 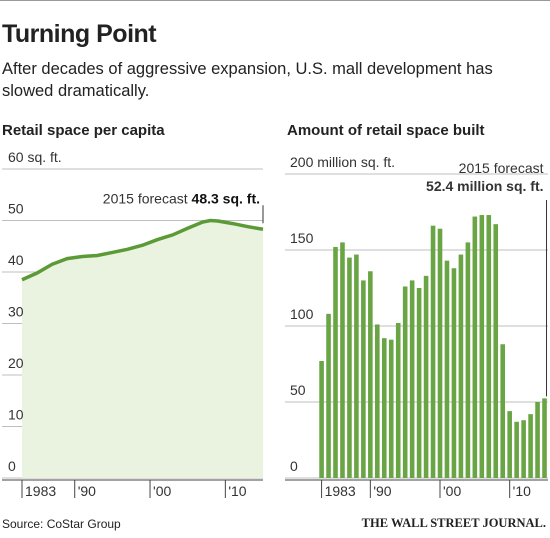 I want to click on annotation: 2015 forecast 48.3 sq. ft., so click(x=181, y=198).